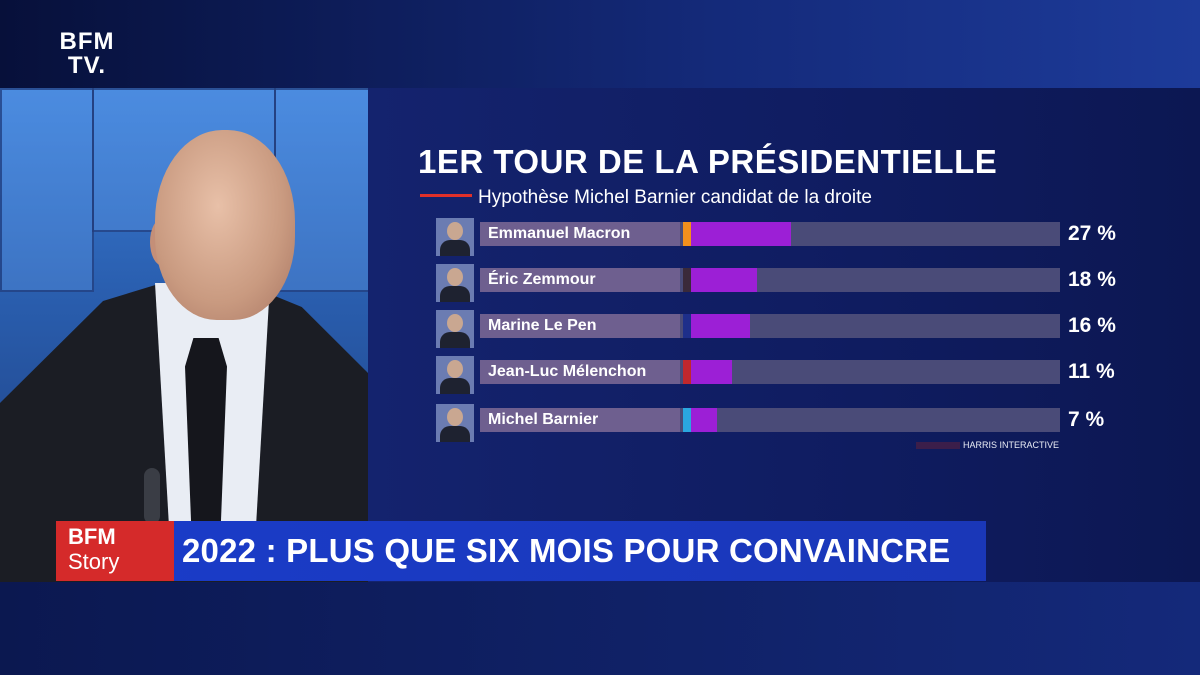 This screenshot has height=675, width=1200. I want to click on presenter-head, so click(225, 225).